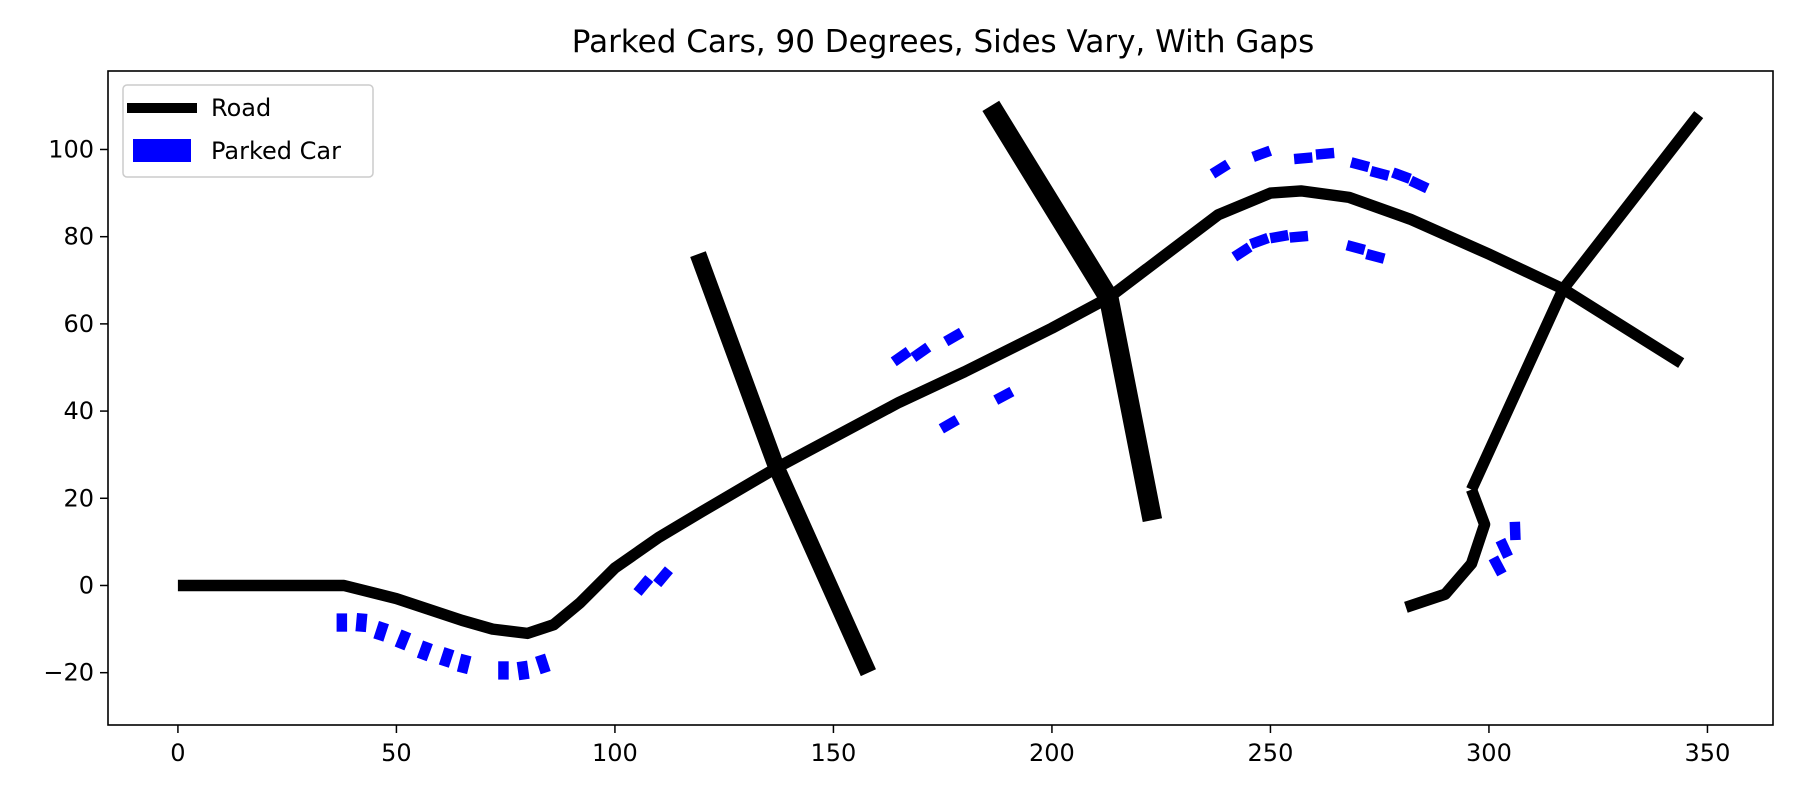 The height and width of the screenshot is (800, 1800). I want to click on y-tick-label: 0, so click(86, 585).